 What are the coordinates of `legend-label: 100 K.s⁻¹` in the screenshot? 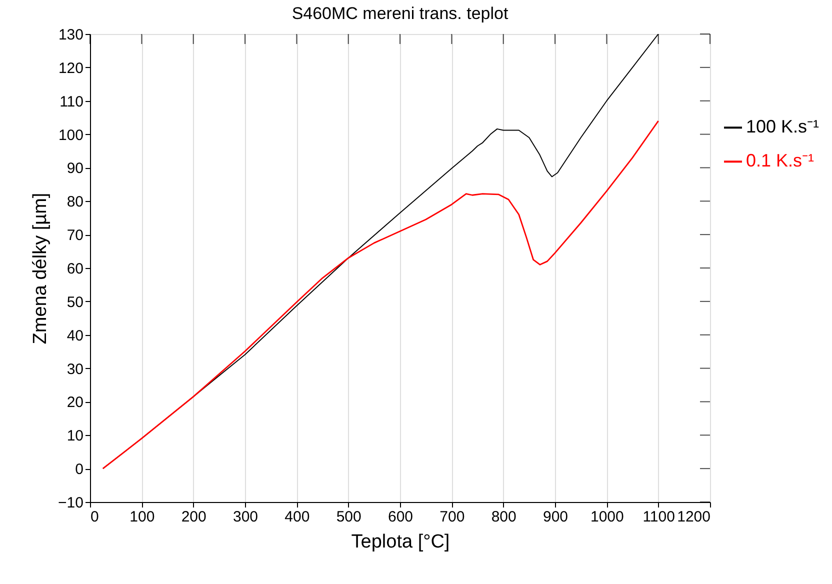 It's located at (783, 126).